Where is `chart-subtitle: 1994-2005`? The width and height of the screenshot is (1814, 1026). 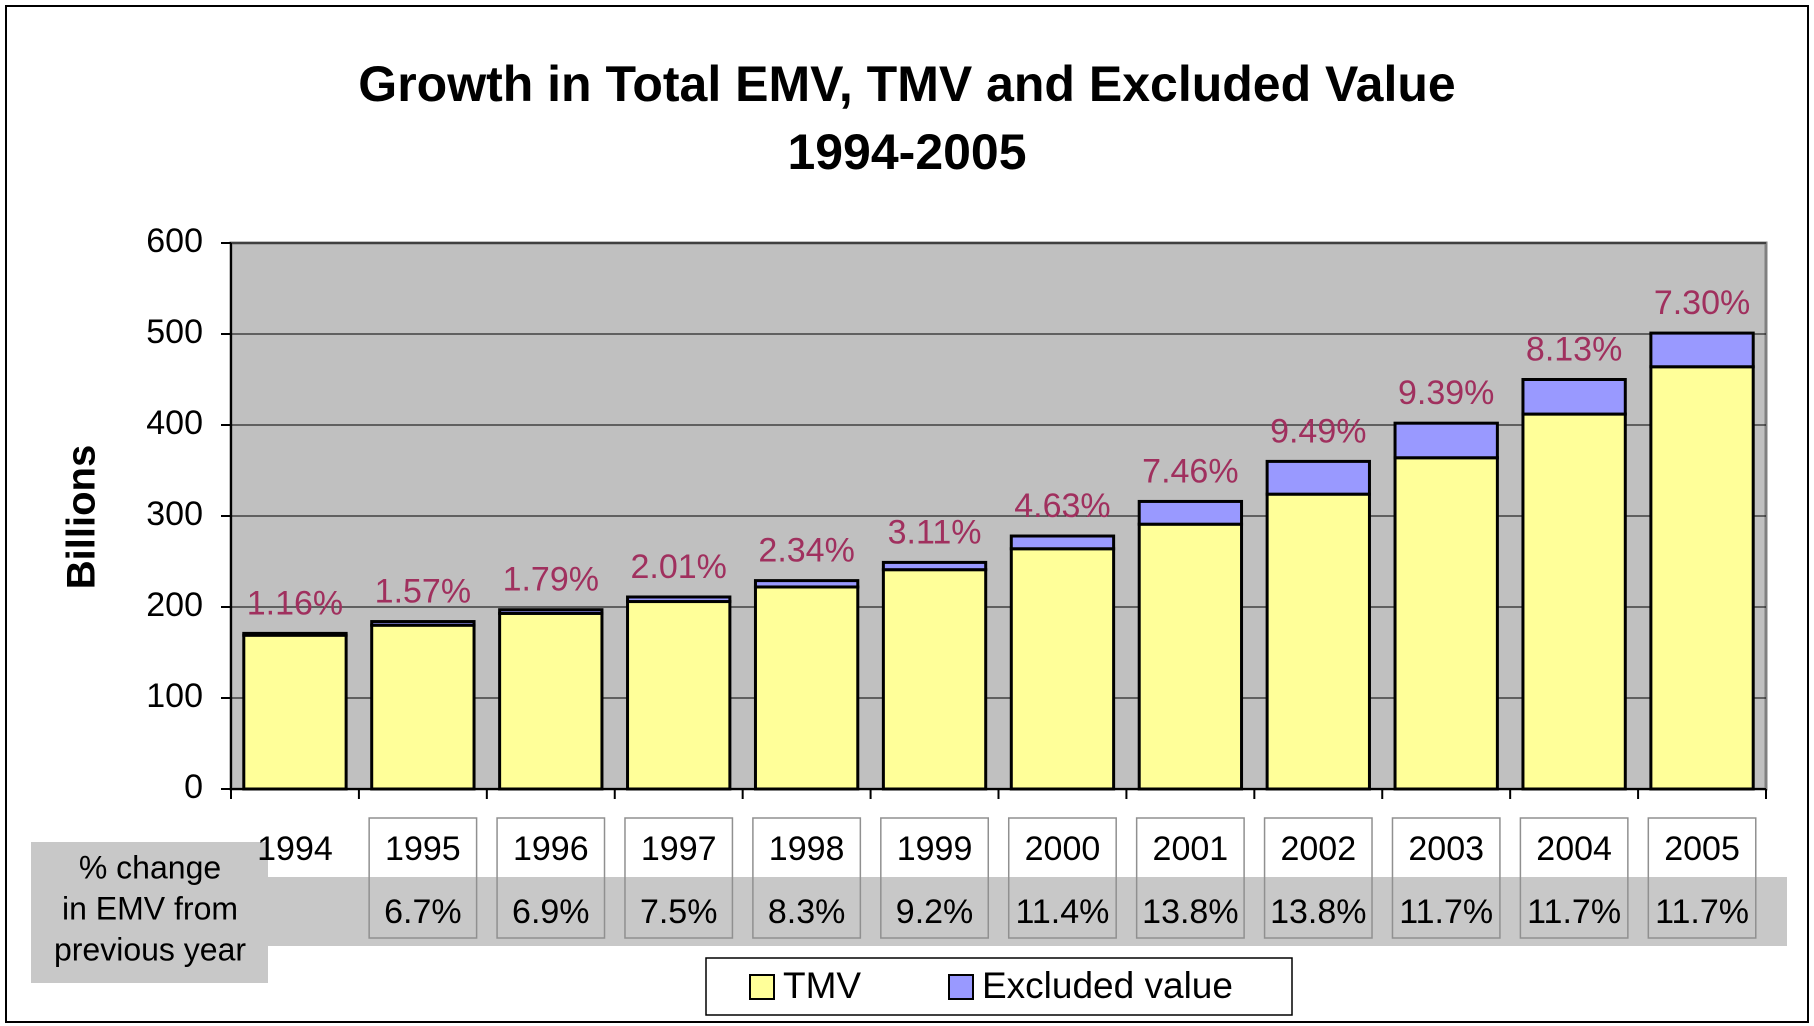
chart-subtitle: 1994-2005 is located at coordinates (906, 152).